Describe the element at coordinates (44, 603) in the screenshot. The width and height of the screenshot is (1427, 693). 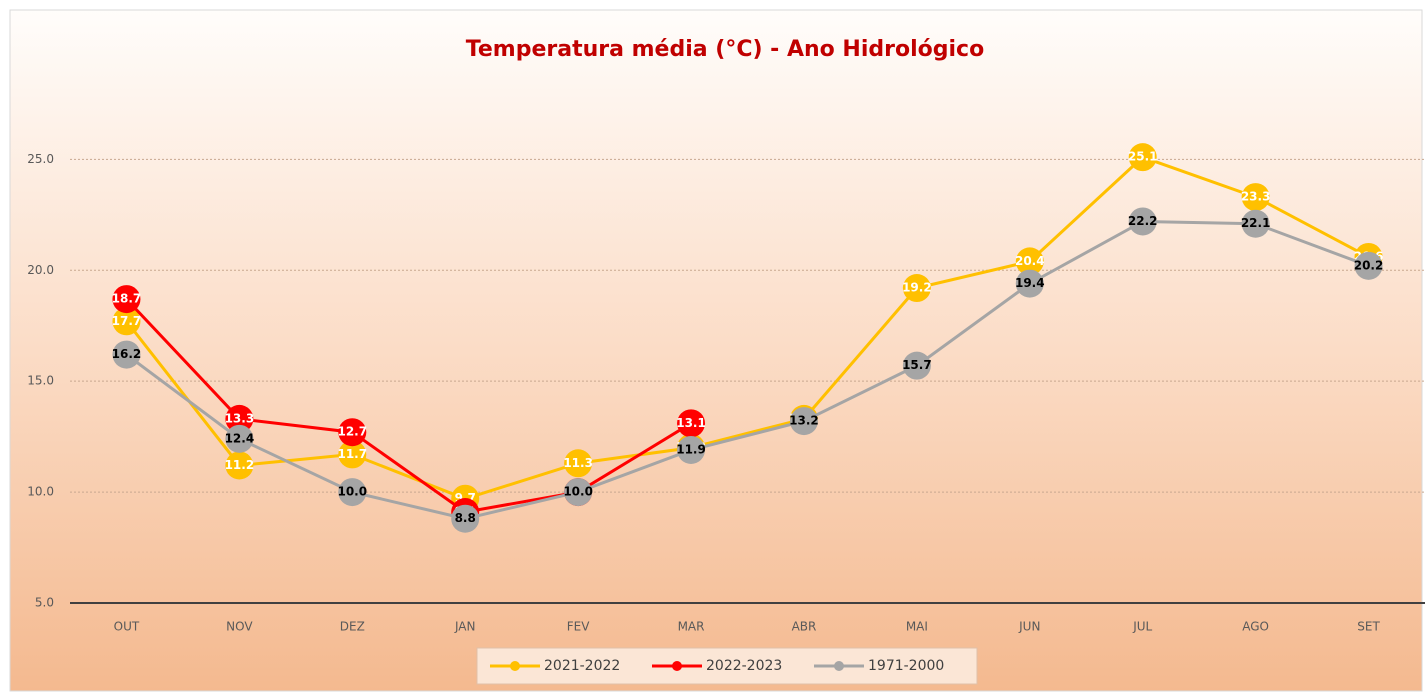
I see `y-tick-label: 5.0` at that location.